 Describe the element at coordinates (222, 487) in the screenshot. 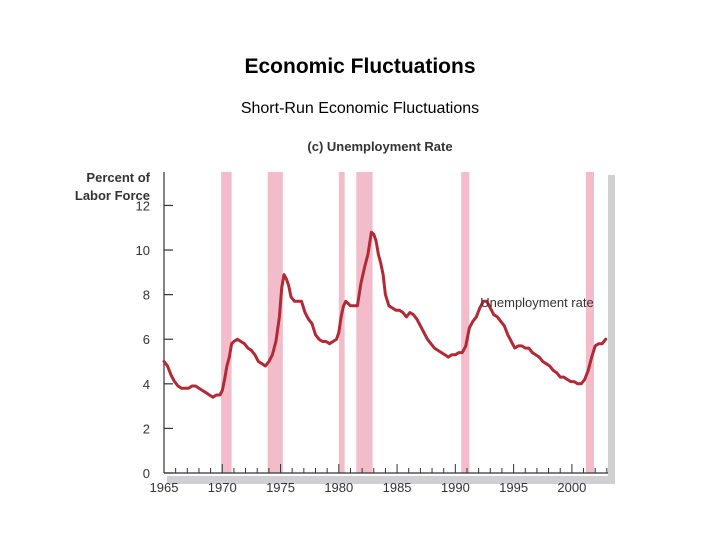

I see `x-tick-label: 1970` at that location.